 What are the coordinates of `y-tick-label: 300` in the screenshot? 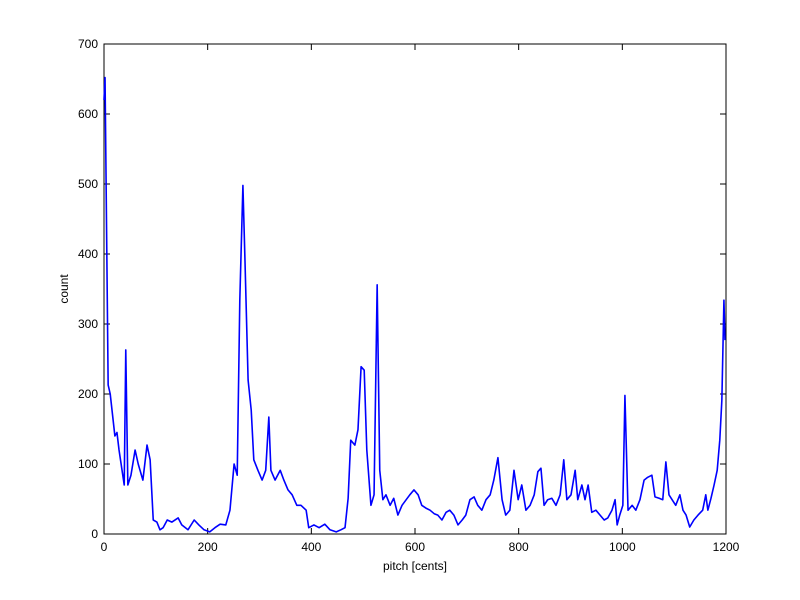 It's located at (88, 324).